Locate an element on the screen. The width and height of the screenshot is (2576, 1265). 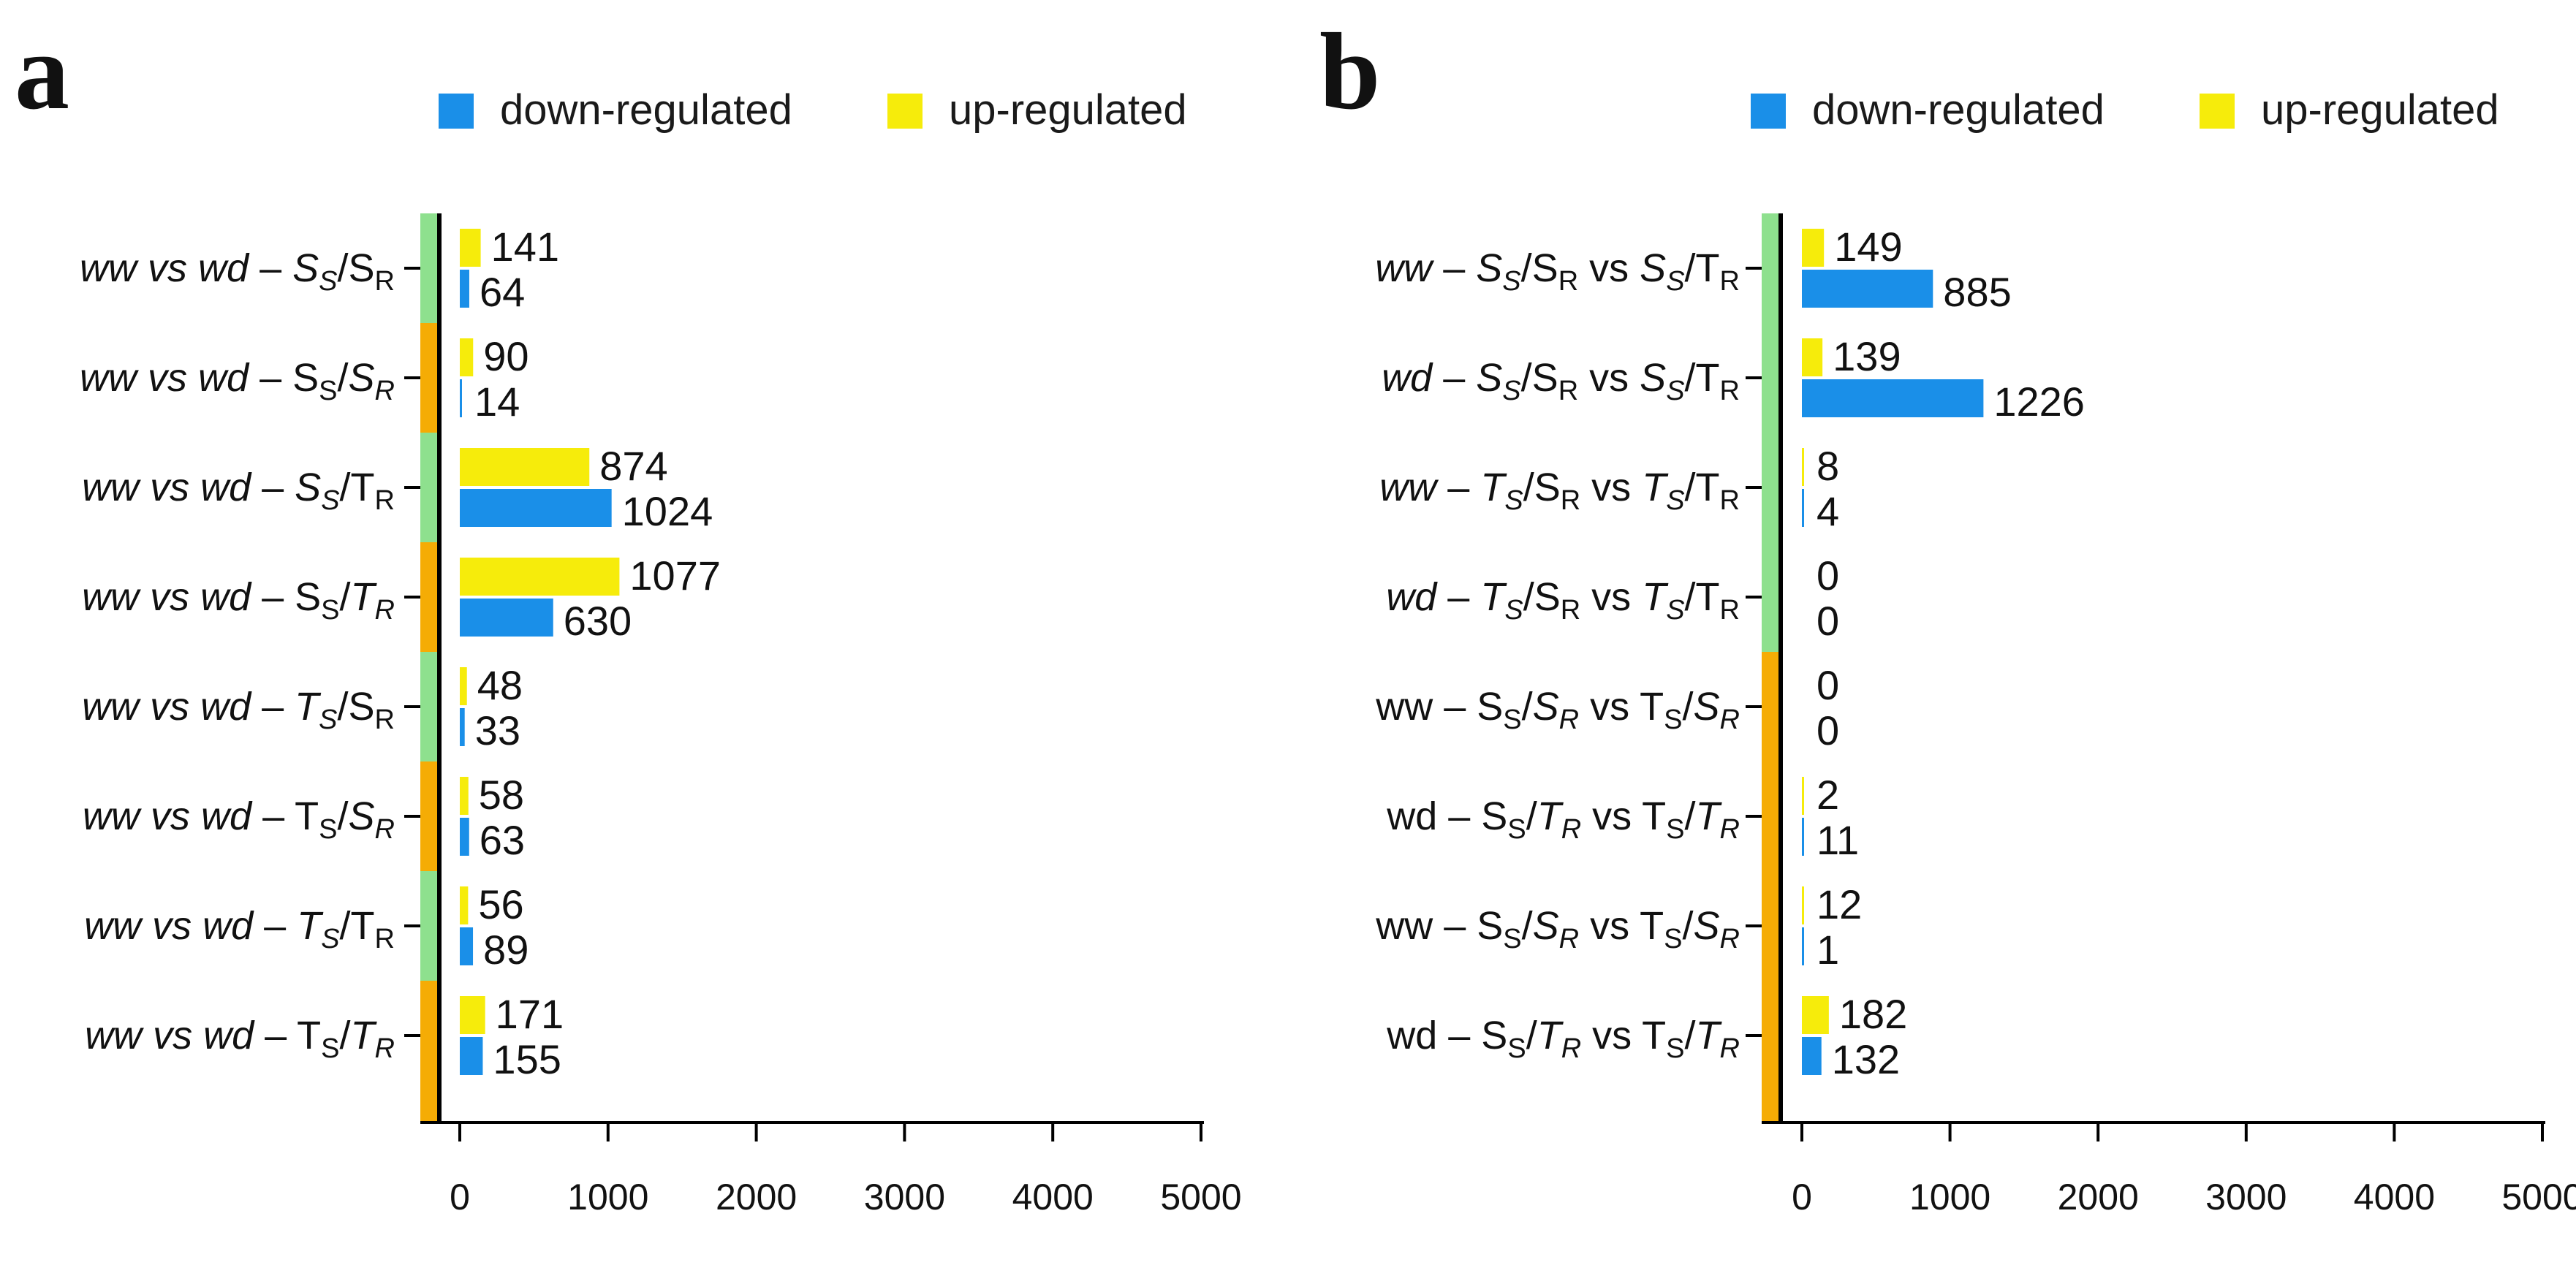
data-label-down-regulated: 33 is located at coordinates (497, 730).